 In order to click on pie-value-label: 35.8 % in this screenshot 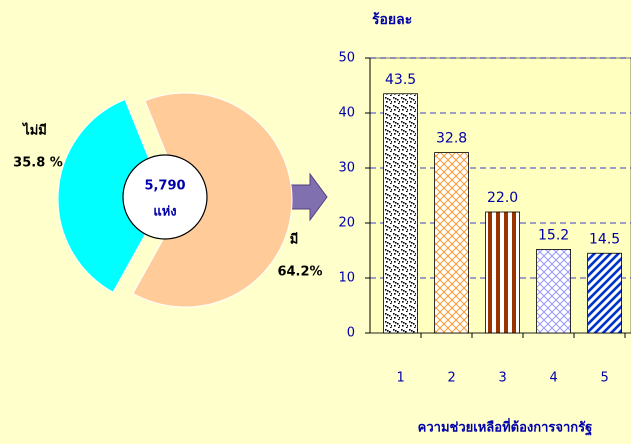, I will do `click(38, 163)`.